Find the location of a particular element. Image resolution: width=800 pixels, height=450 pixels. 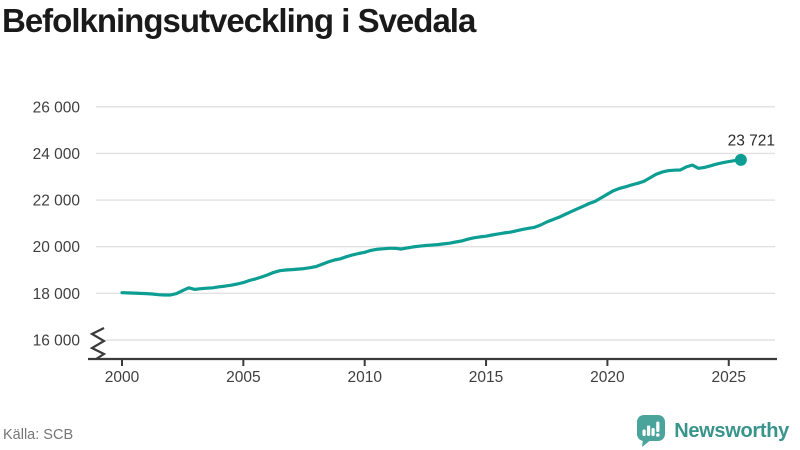

x-tick-label: 2010 is located at coordinates (364, 377).